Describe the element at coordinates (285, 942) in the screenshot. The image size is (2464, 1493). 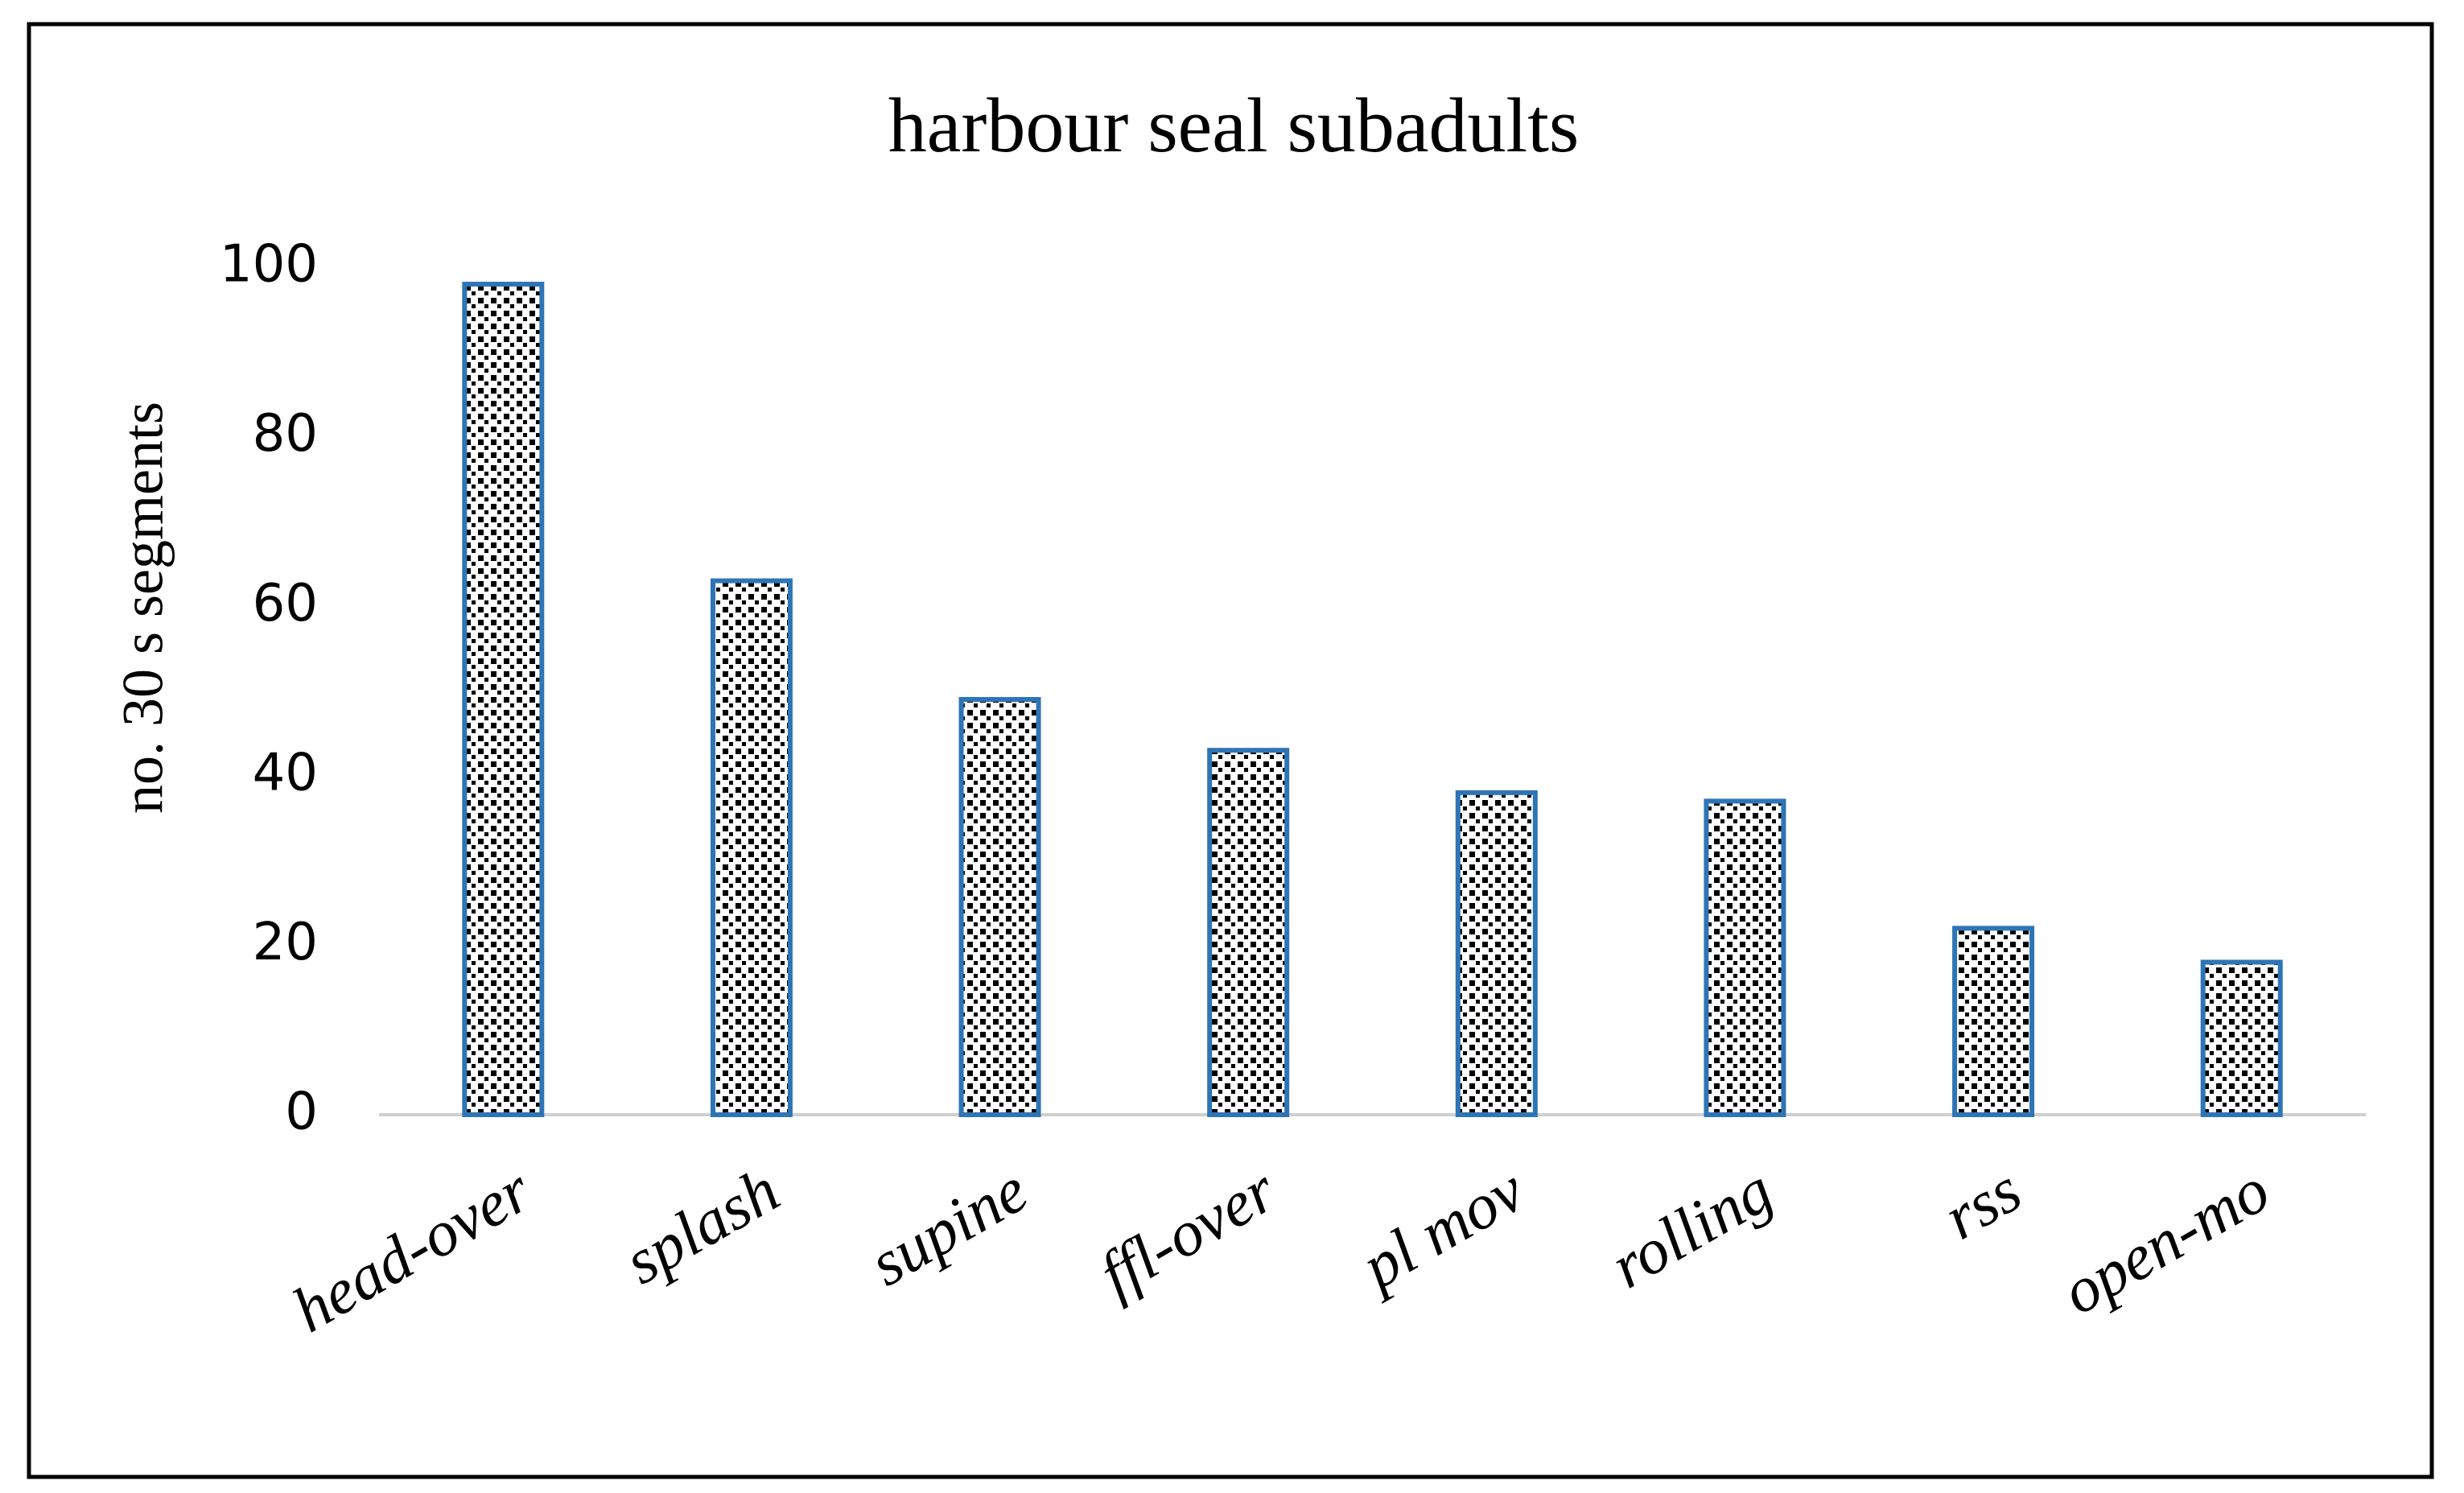
I see `y-tick-label: 20` at that location.